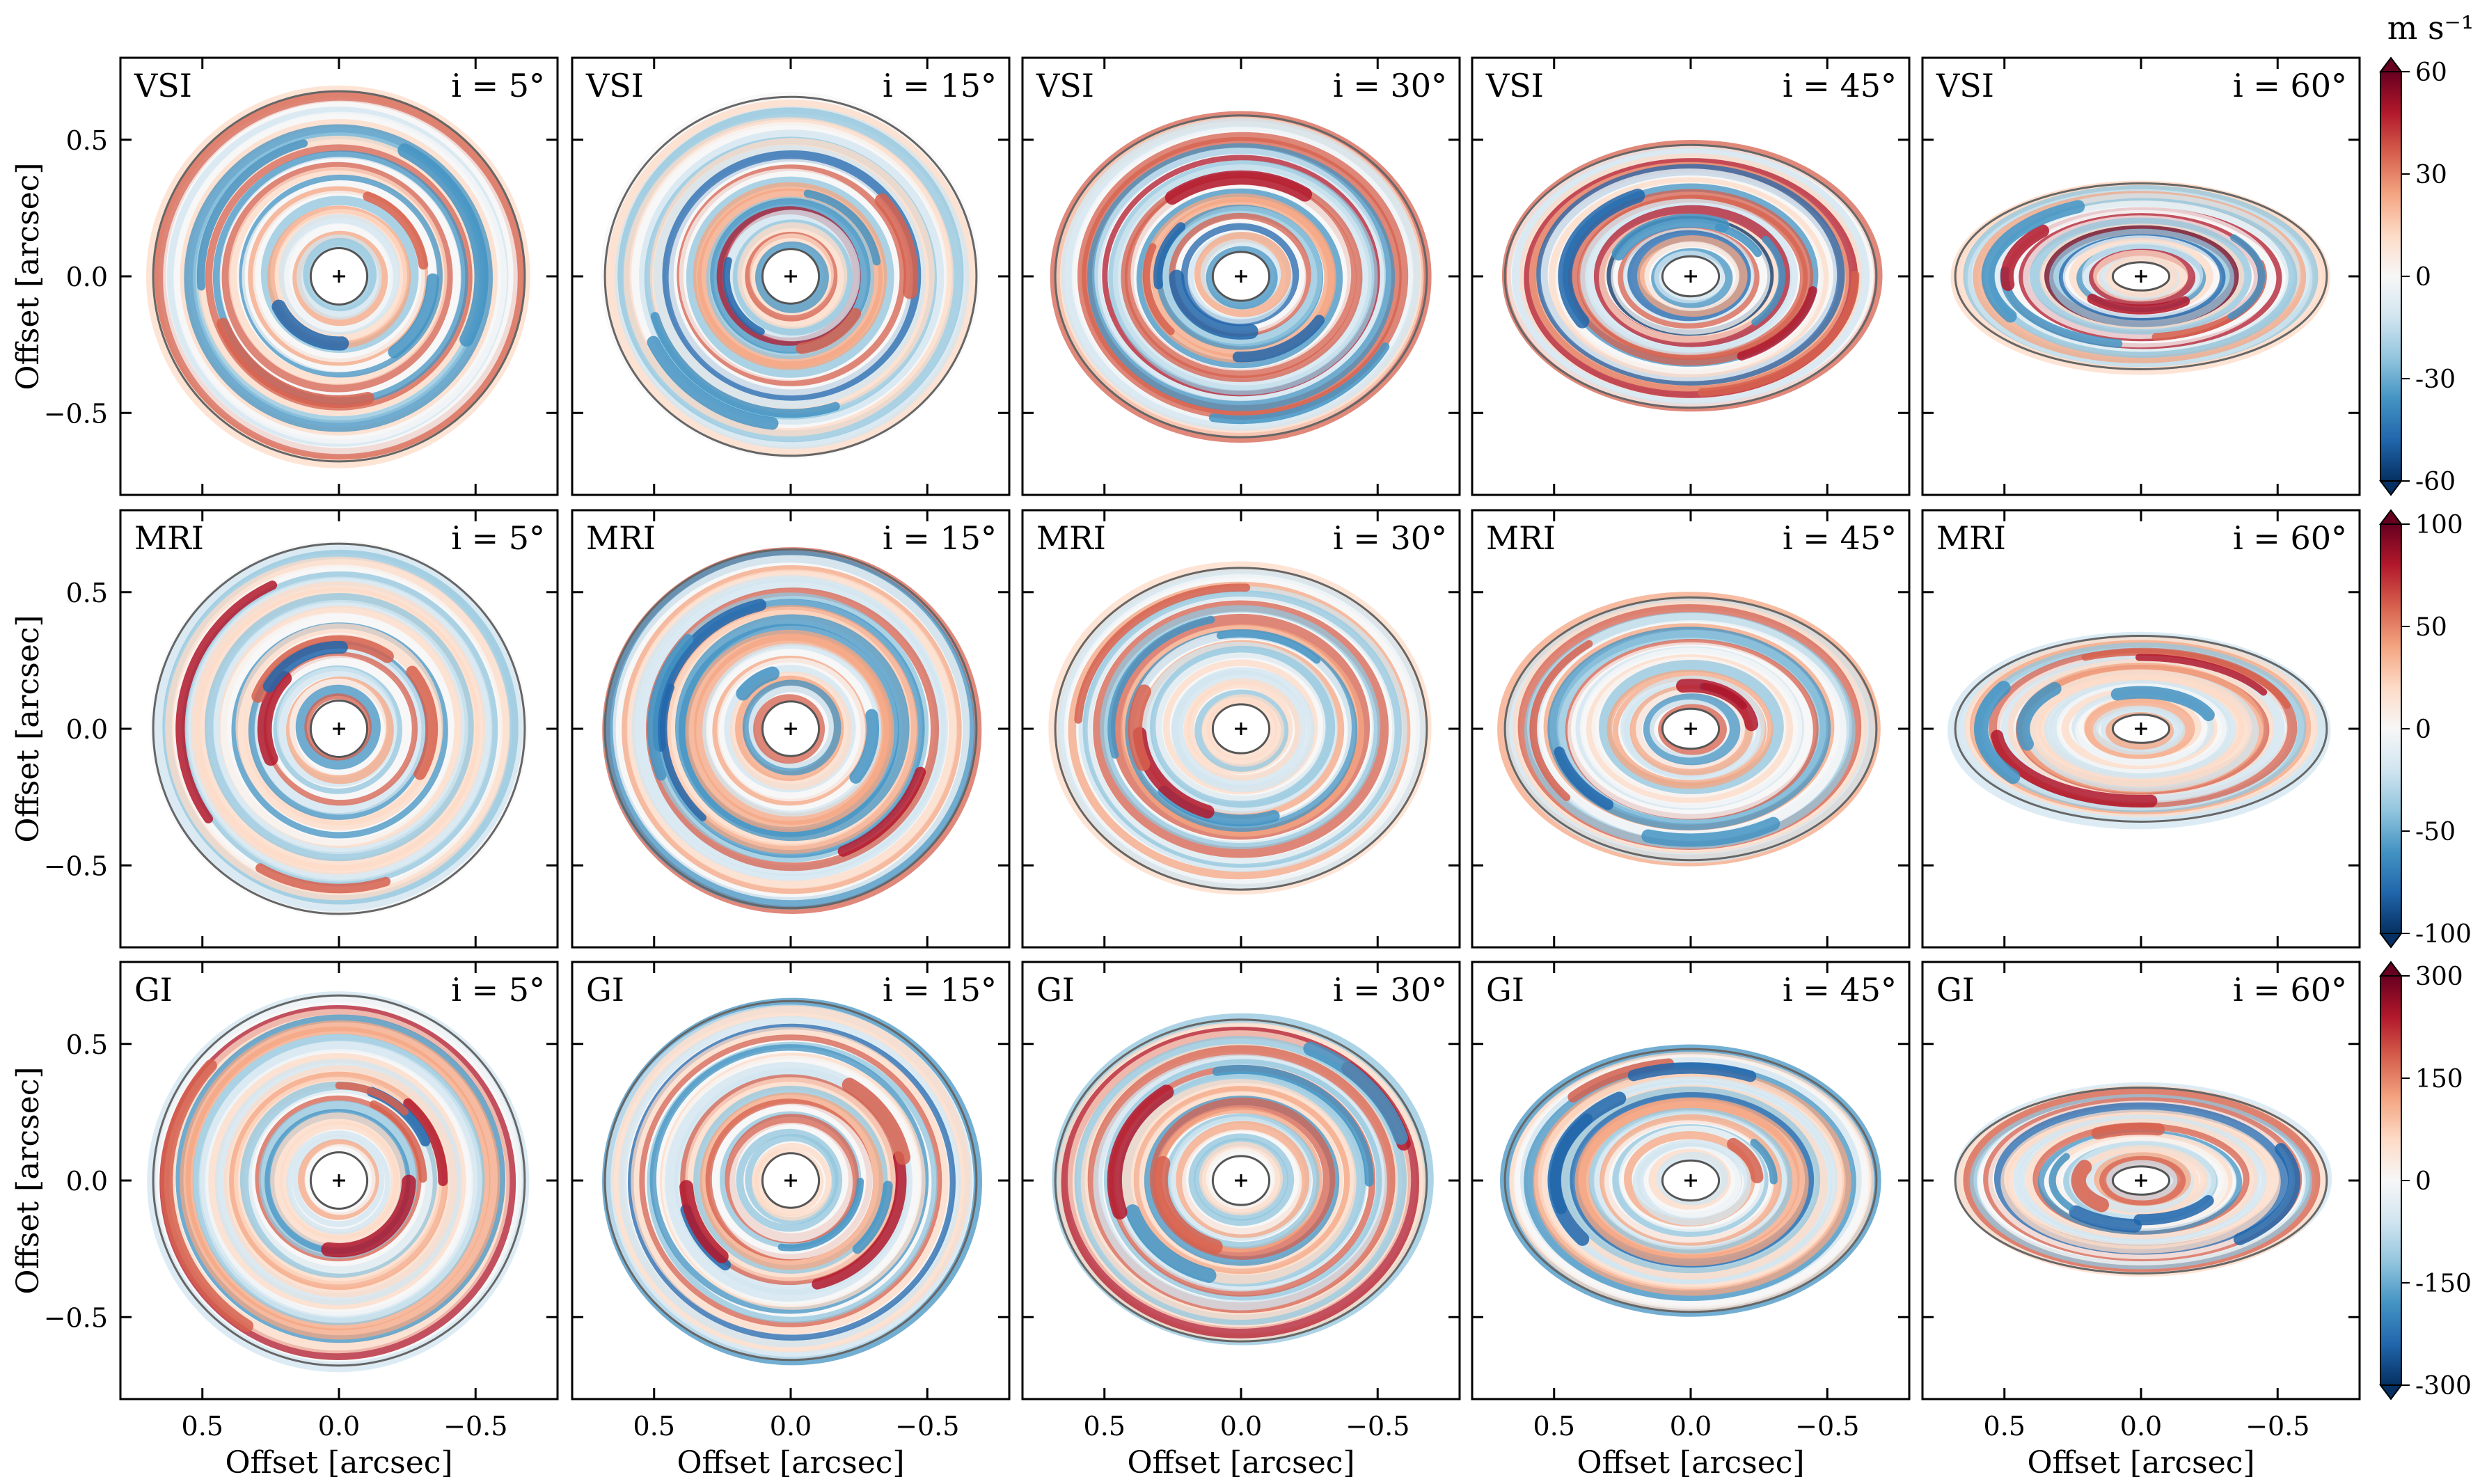 Image resolution: width=2480 pixels, height=1484 pixels. What do you see at coordinates (498, 538) in the screenshot?
I see `inclination-label: i = 5°` at bounding box center [498, 538].